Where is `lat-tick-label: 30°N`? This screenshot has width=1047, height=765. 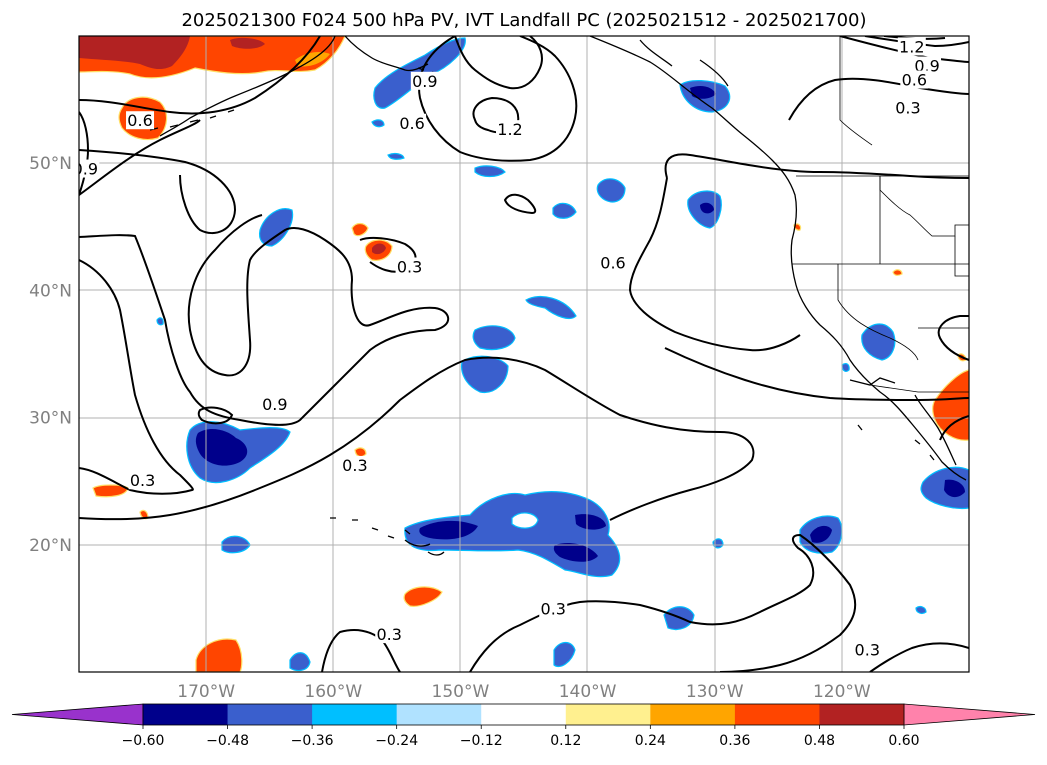 lat-tick-label: 30°N is located at coordinates (50, 419).